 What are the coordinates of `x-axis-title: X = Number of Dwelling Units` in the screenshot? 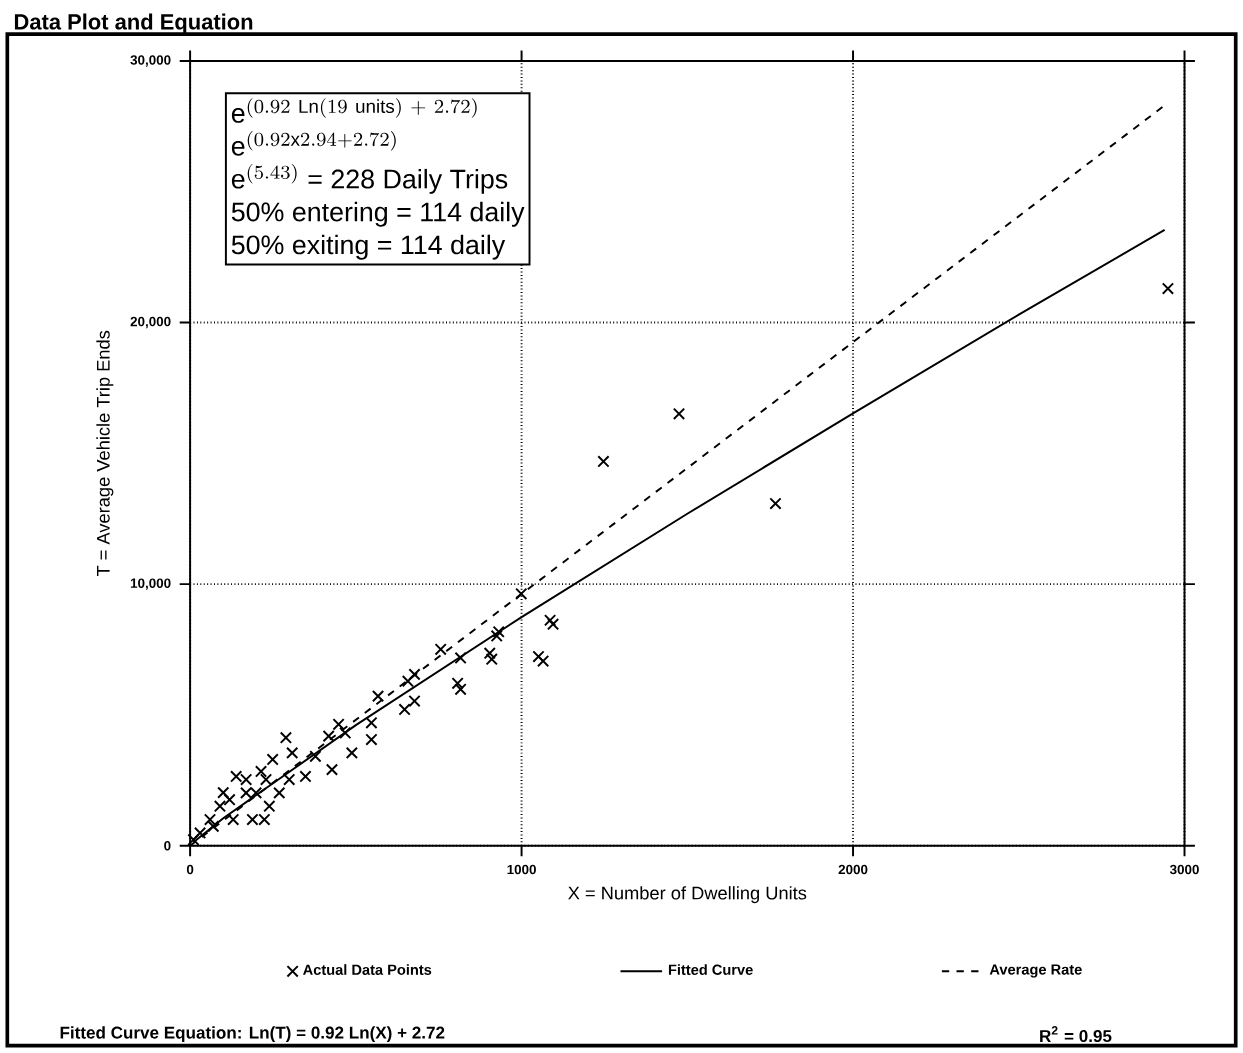 It's located at (687, 895).